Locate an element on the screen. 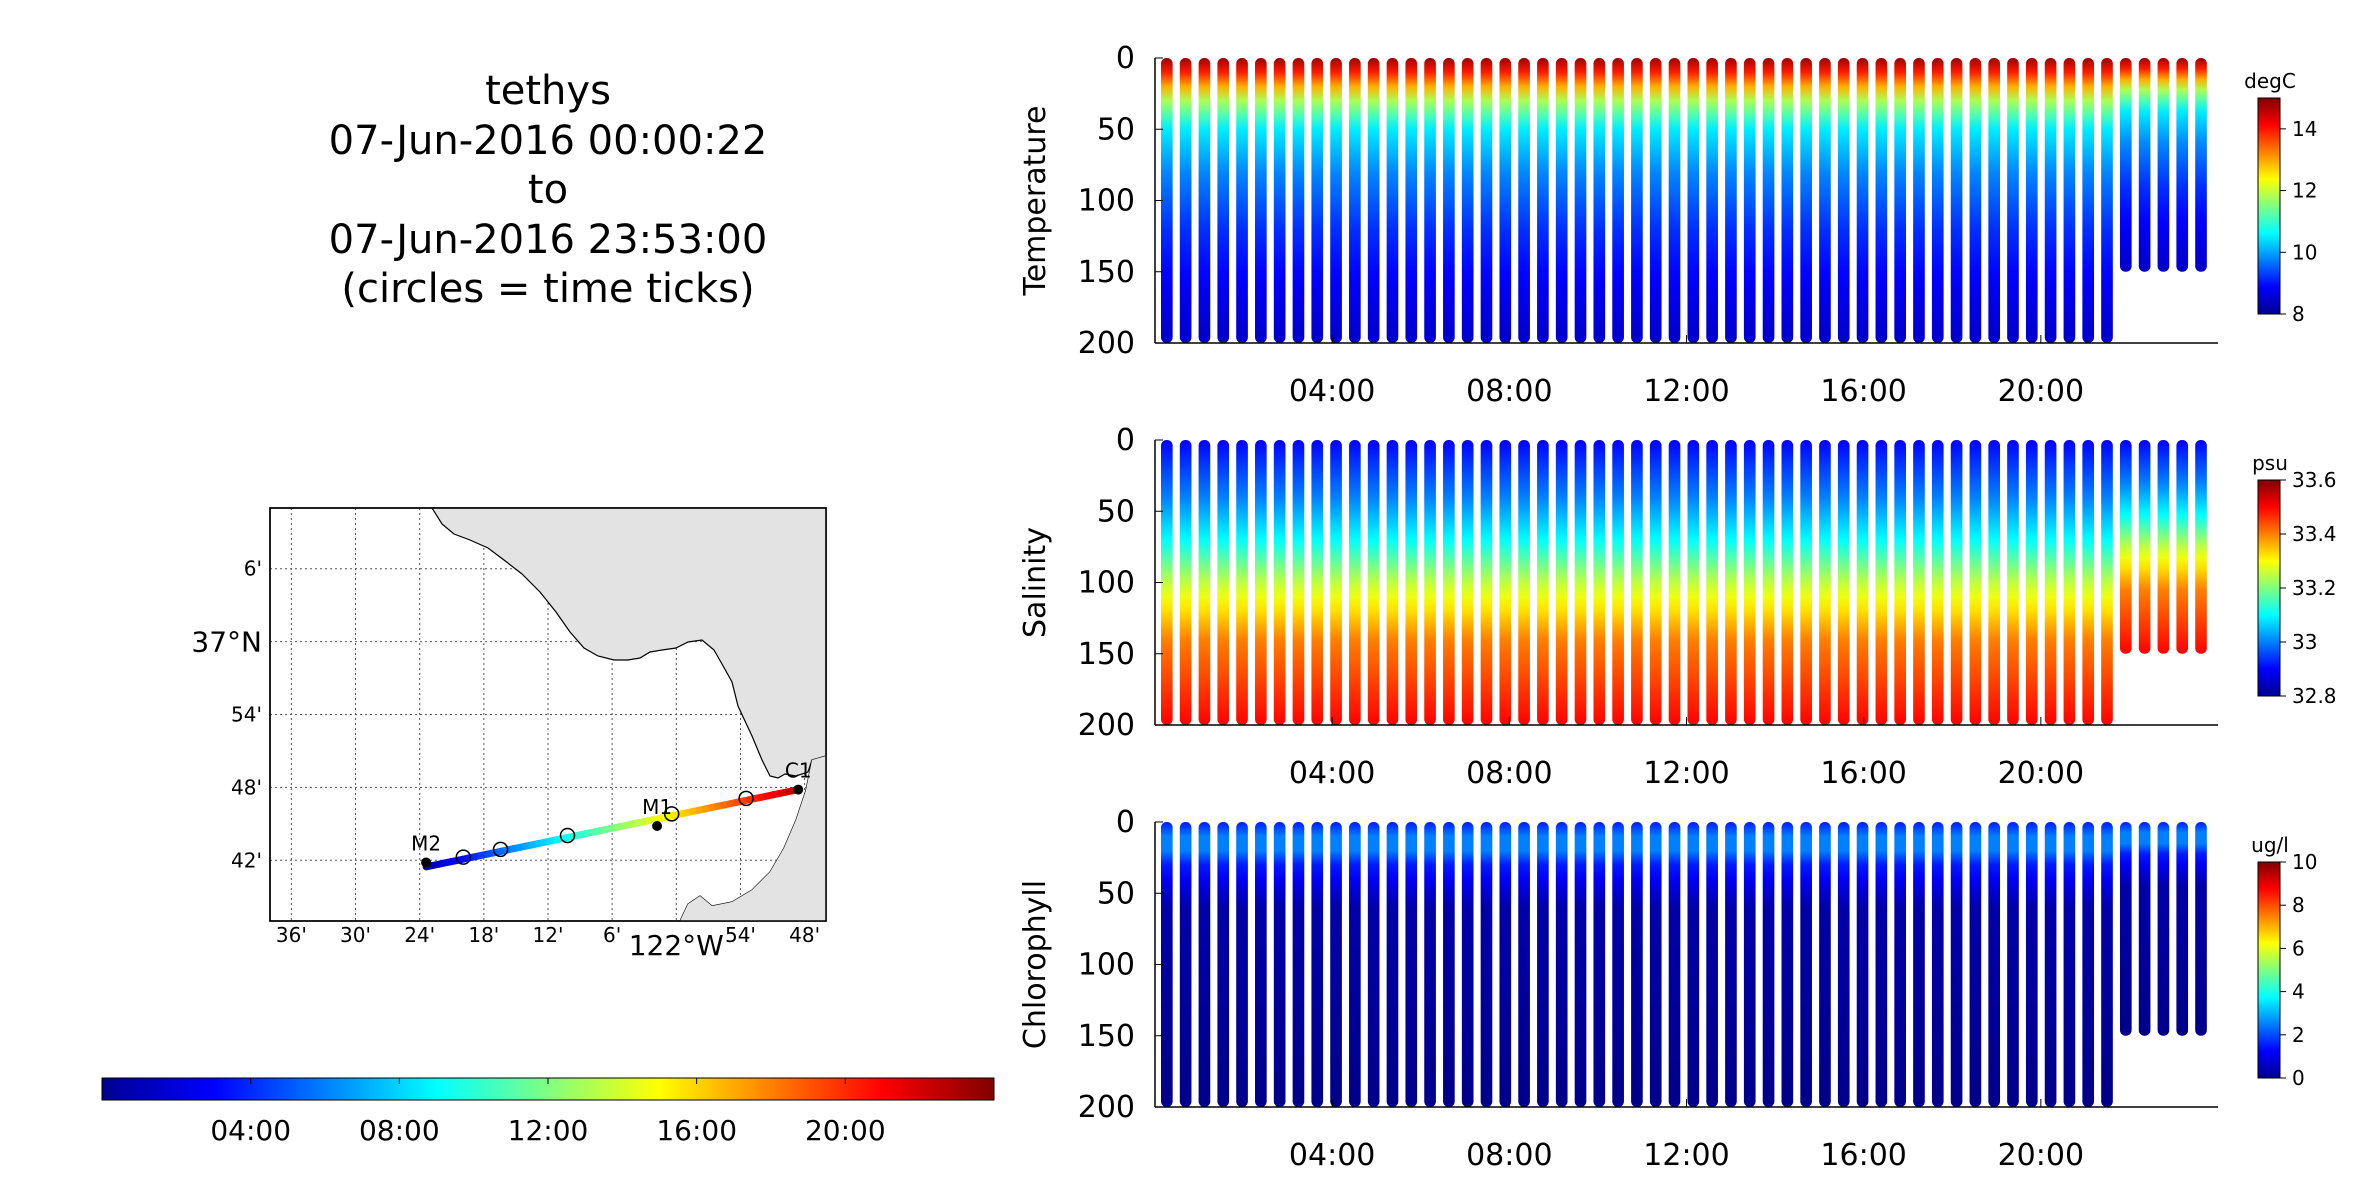 The height and width of the screenshot is (1185, 2362). y-axis-label: Salinity is located at coordinates (1035, 582).